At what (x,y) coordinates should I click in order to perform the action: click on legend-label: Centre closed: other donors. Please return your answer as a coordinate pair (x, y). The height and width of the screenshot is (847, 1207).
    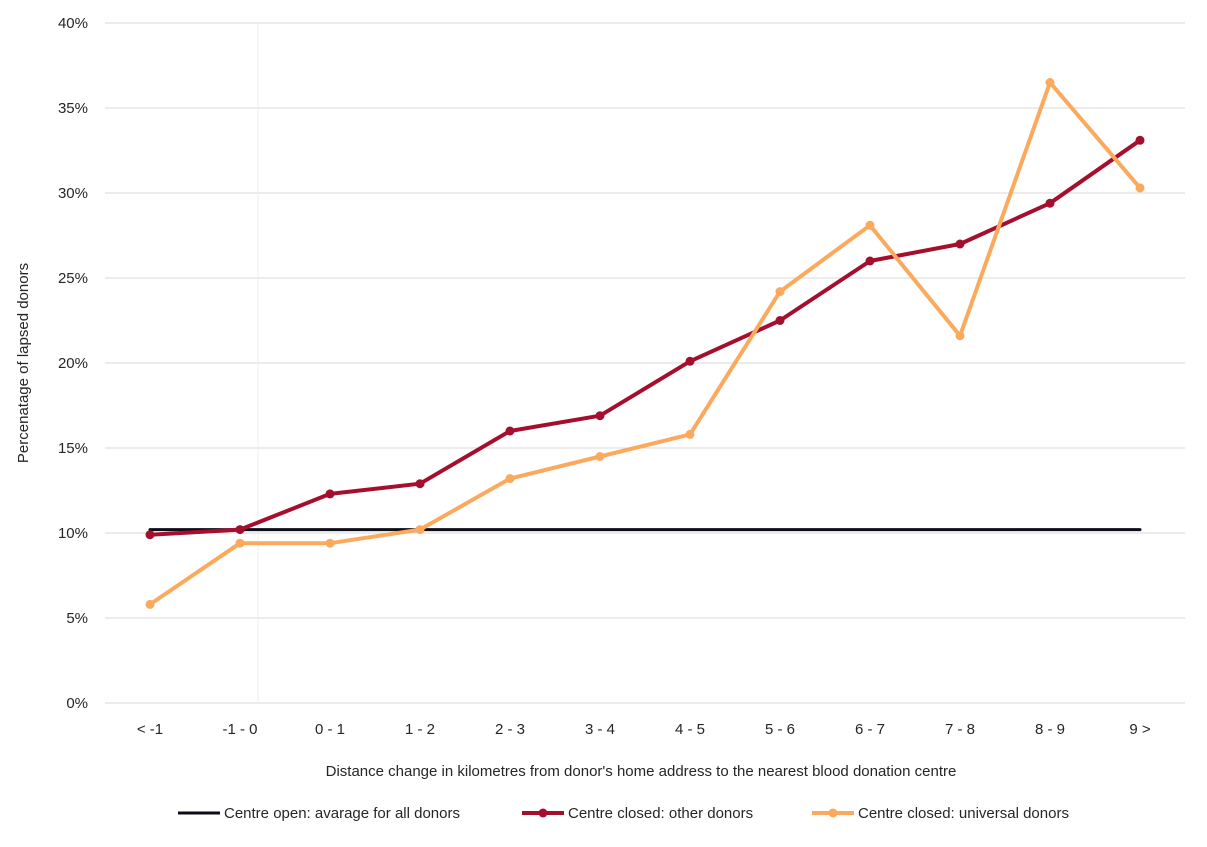
    Looking at the image, I should click on (660, 813).